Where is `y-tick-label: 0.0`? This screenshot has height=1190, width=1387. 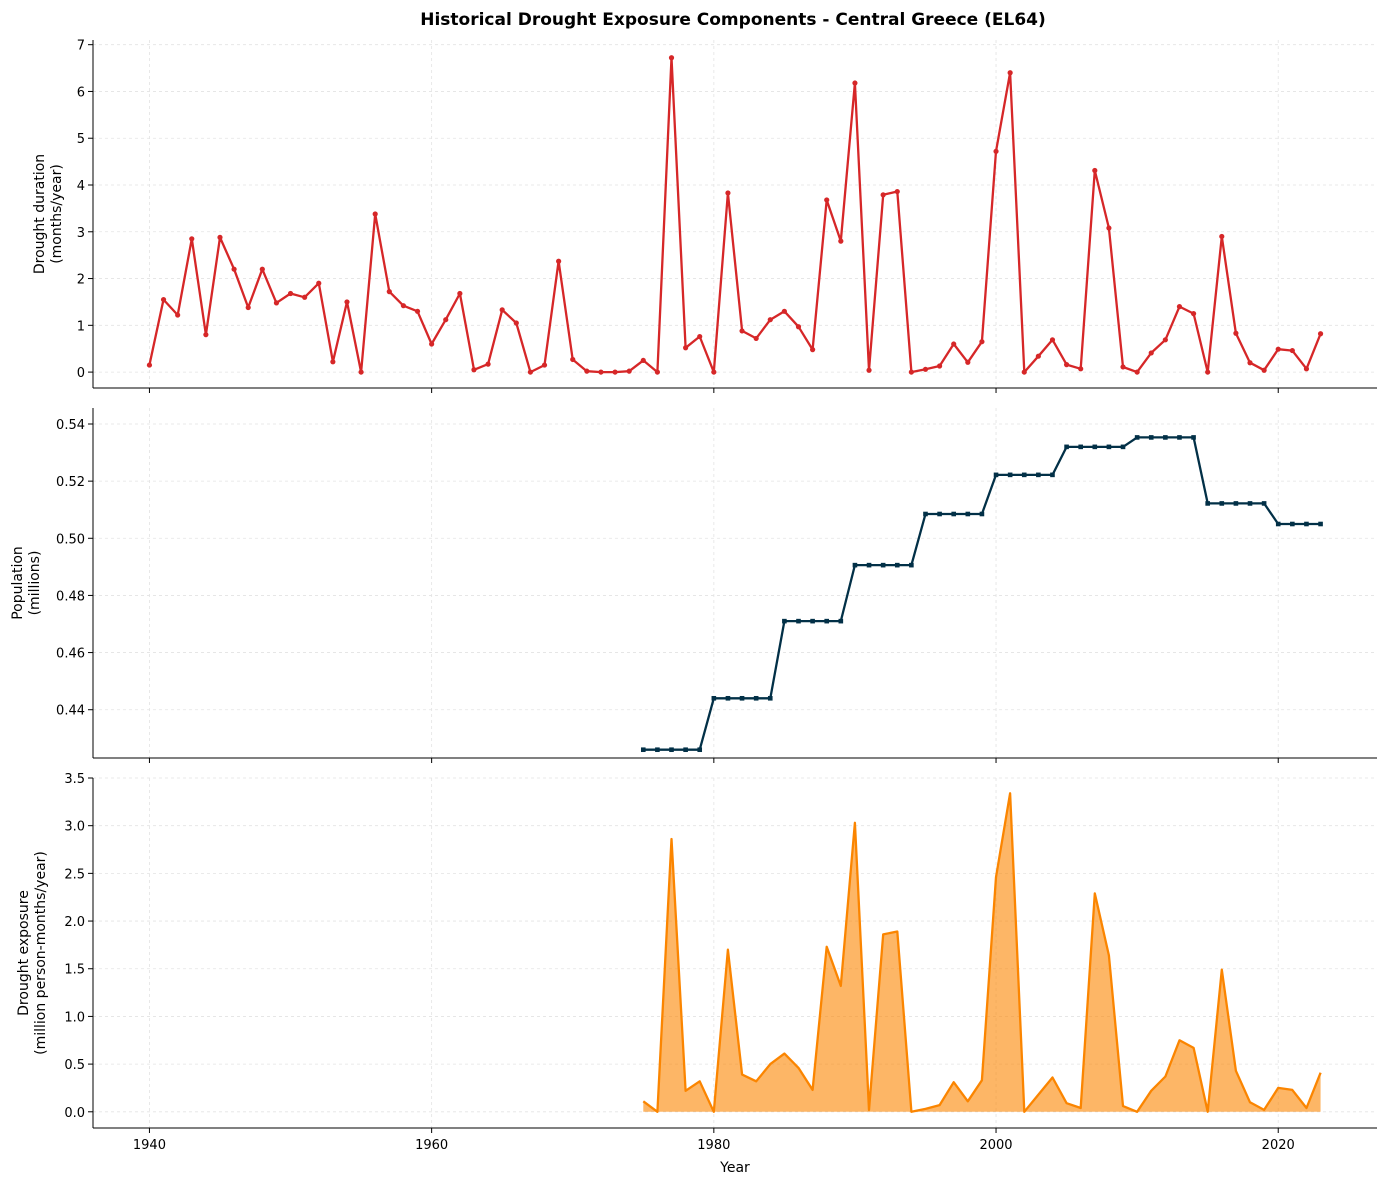
y-tick-label: 0.0 is located at coordinates (74, 1113).